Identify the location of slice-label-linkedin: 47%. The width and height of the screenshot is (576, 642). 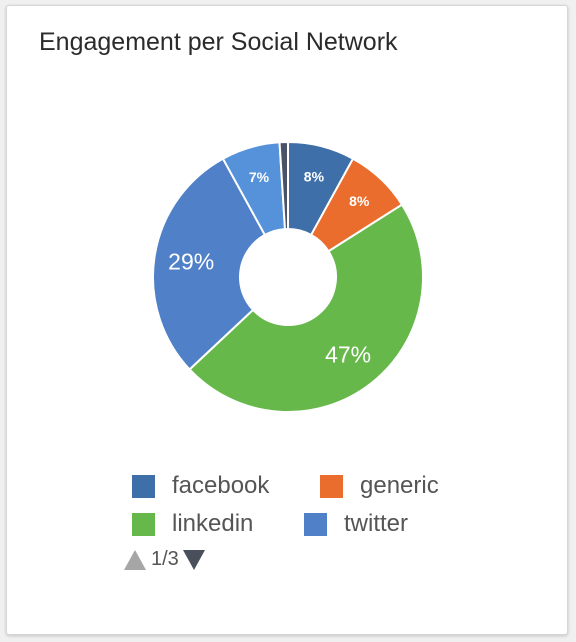
(348, 354).